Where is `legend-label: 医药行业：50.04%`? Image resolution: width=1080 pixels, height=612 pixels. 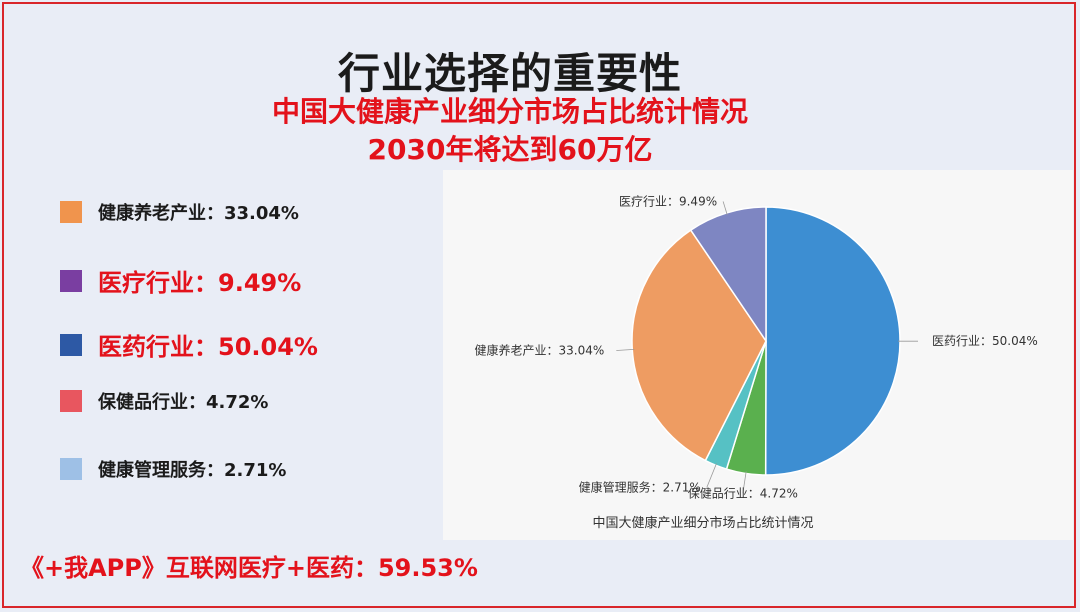
legend-label: 医药行业：50.04% is located at coordinates (208, 347).